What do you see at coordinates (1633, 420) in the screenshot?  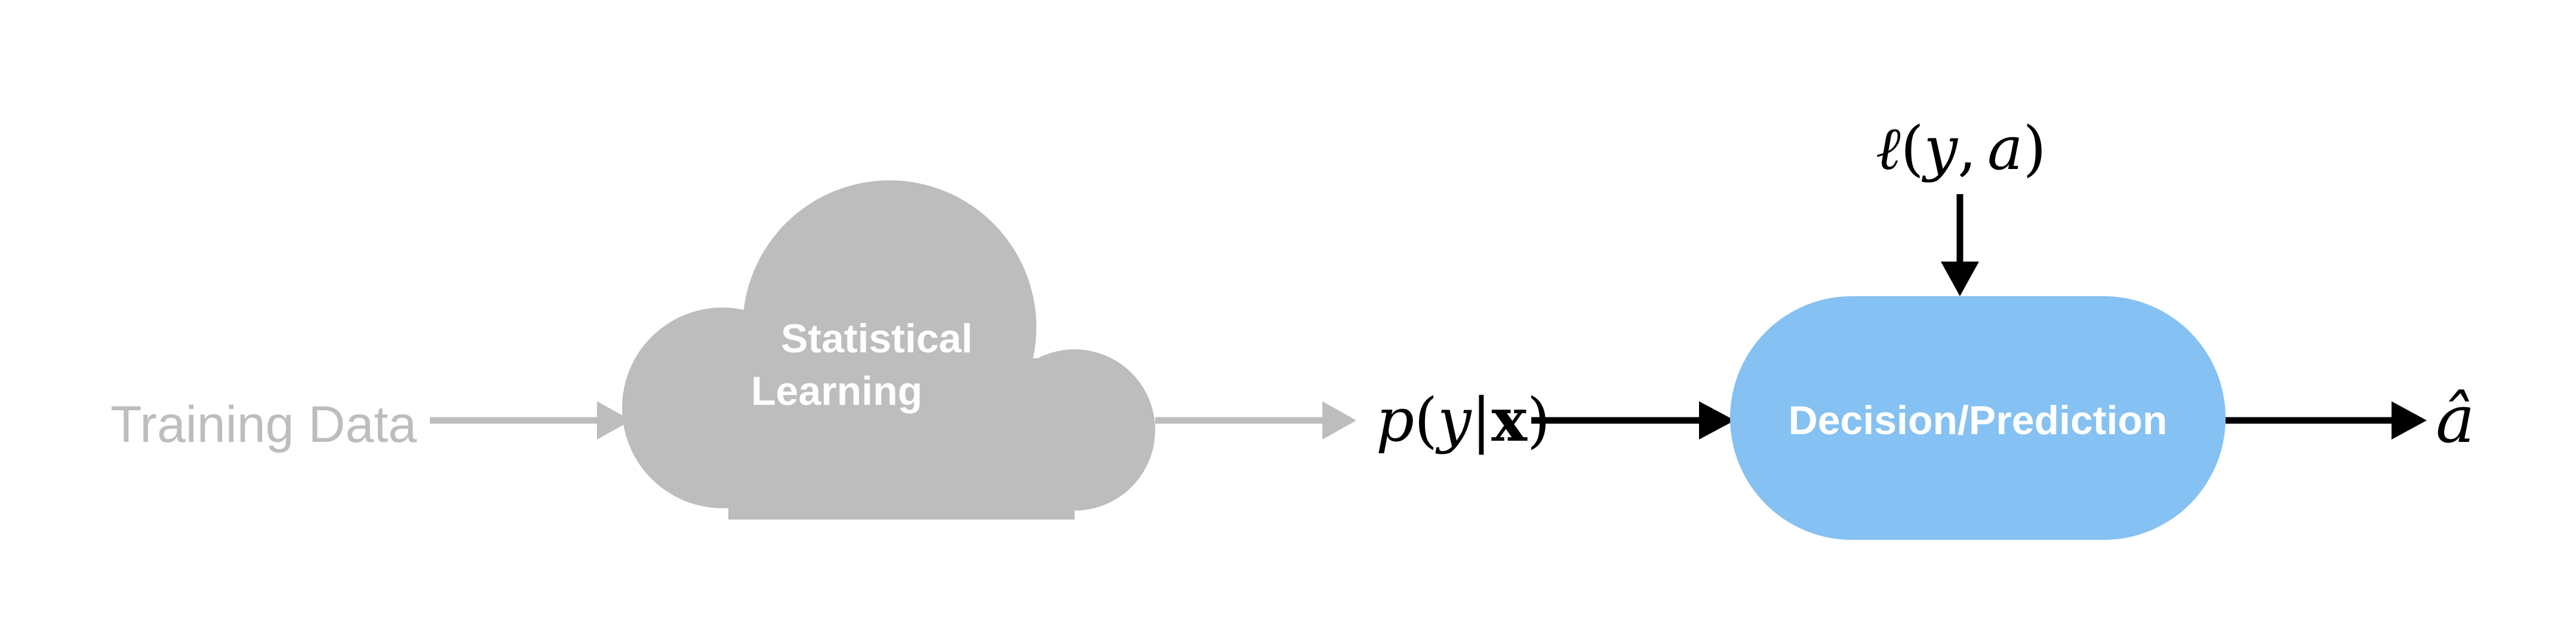 I see `arrow-posterior-to-decision` at bounding box center [1633, 420].